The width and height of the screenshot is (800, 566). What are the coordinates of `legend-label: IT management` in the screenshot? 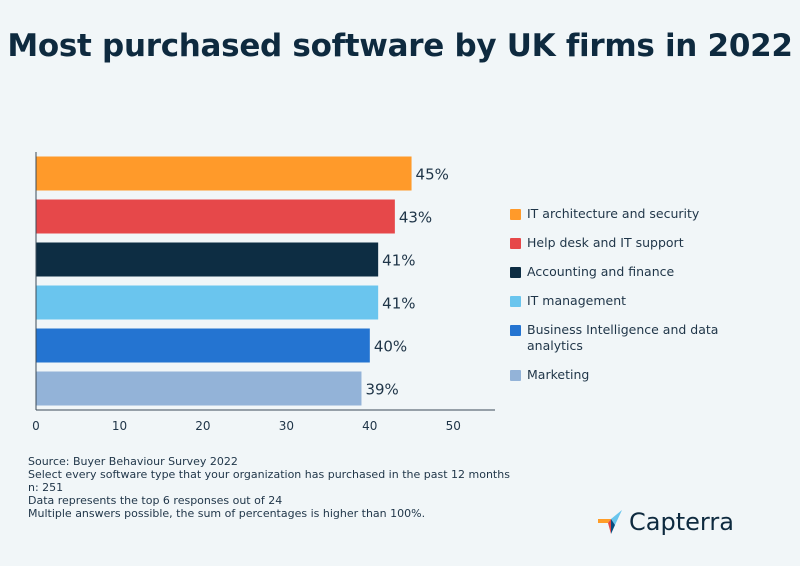 It's located at (577, 300).